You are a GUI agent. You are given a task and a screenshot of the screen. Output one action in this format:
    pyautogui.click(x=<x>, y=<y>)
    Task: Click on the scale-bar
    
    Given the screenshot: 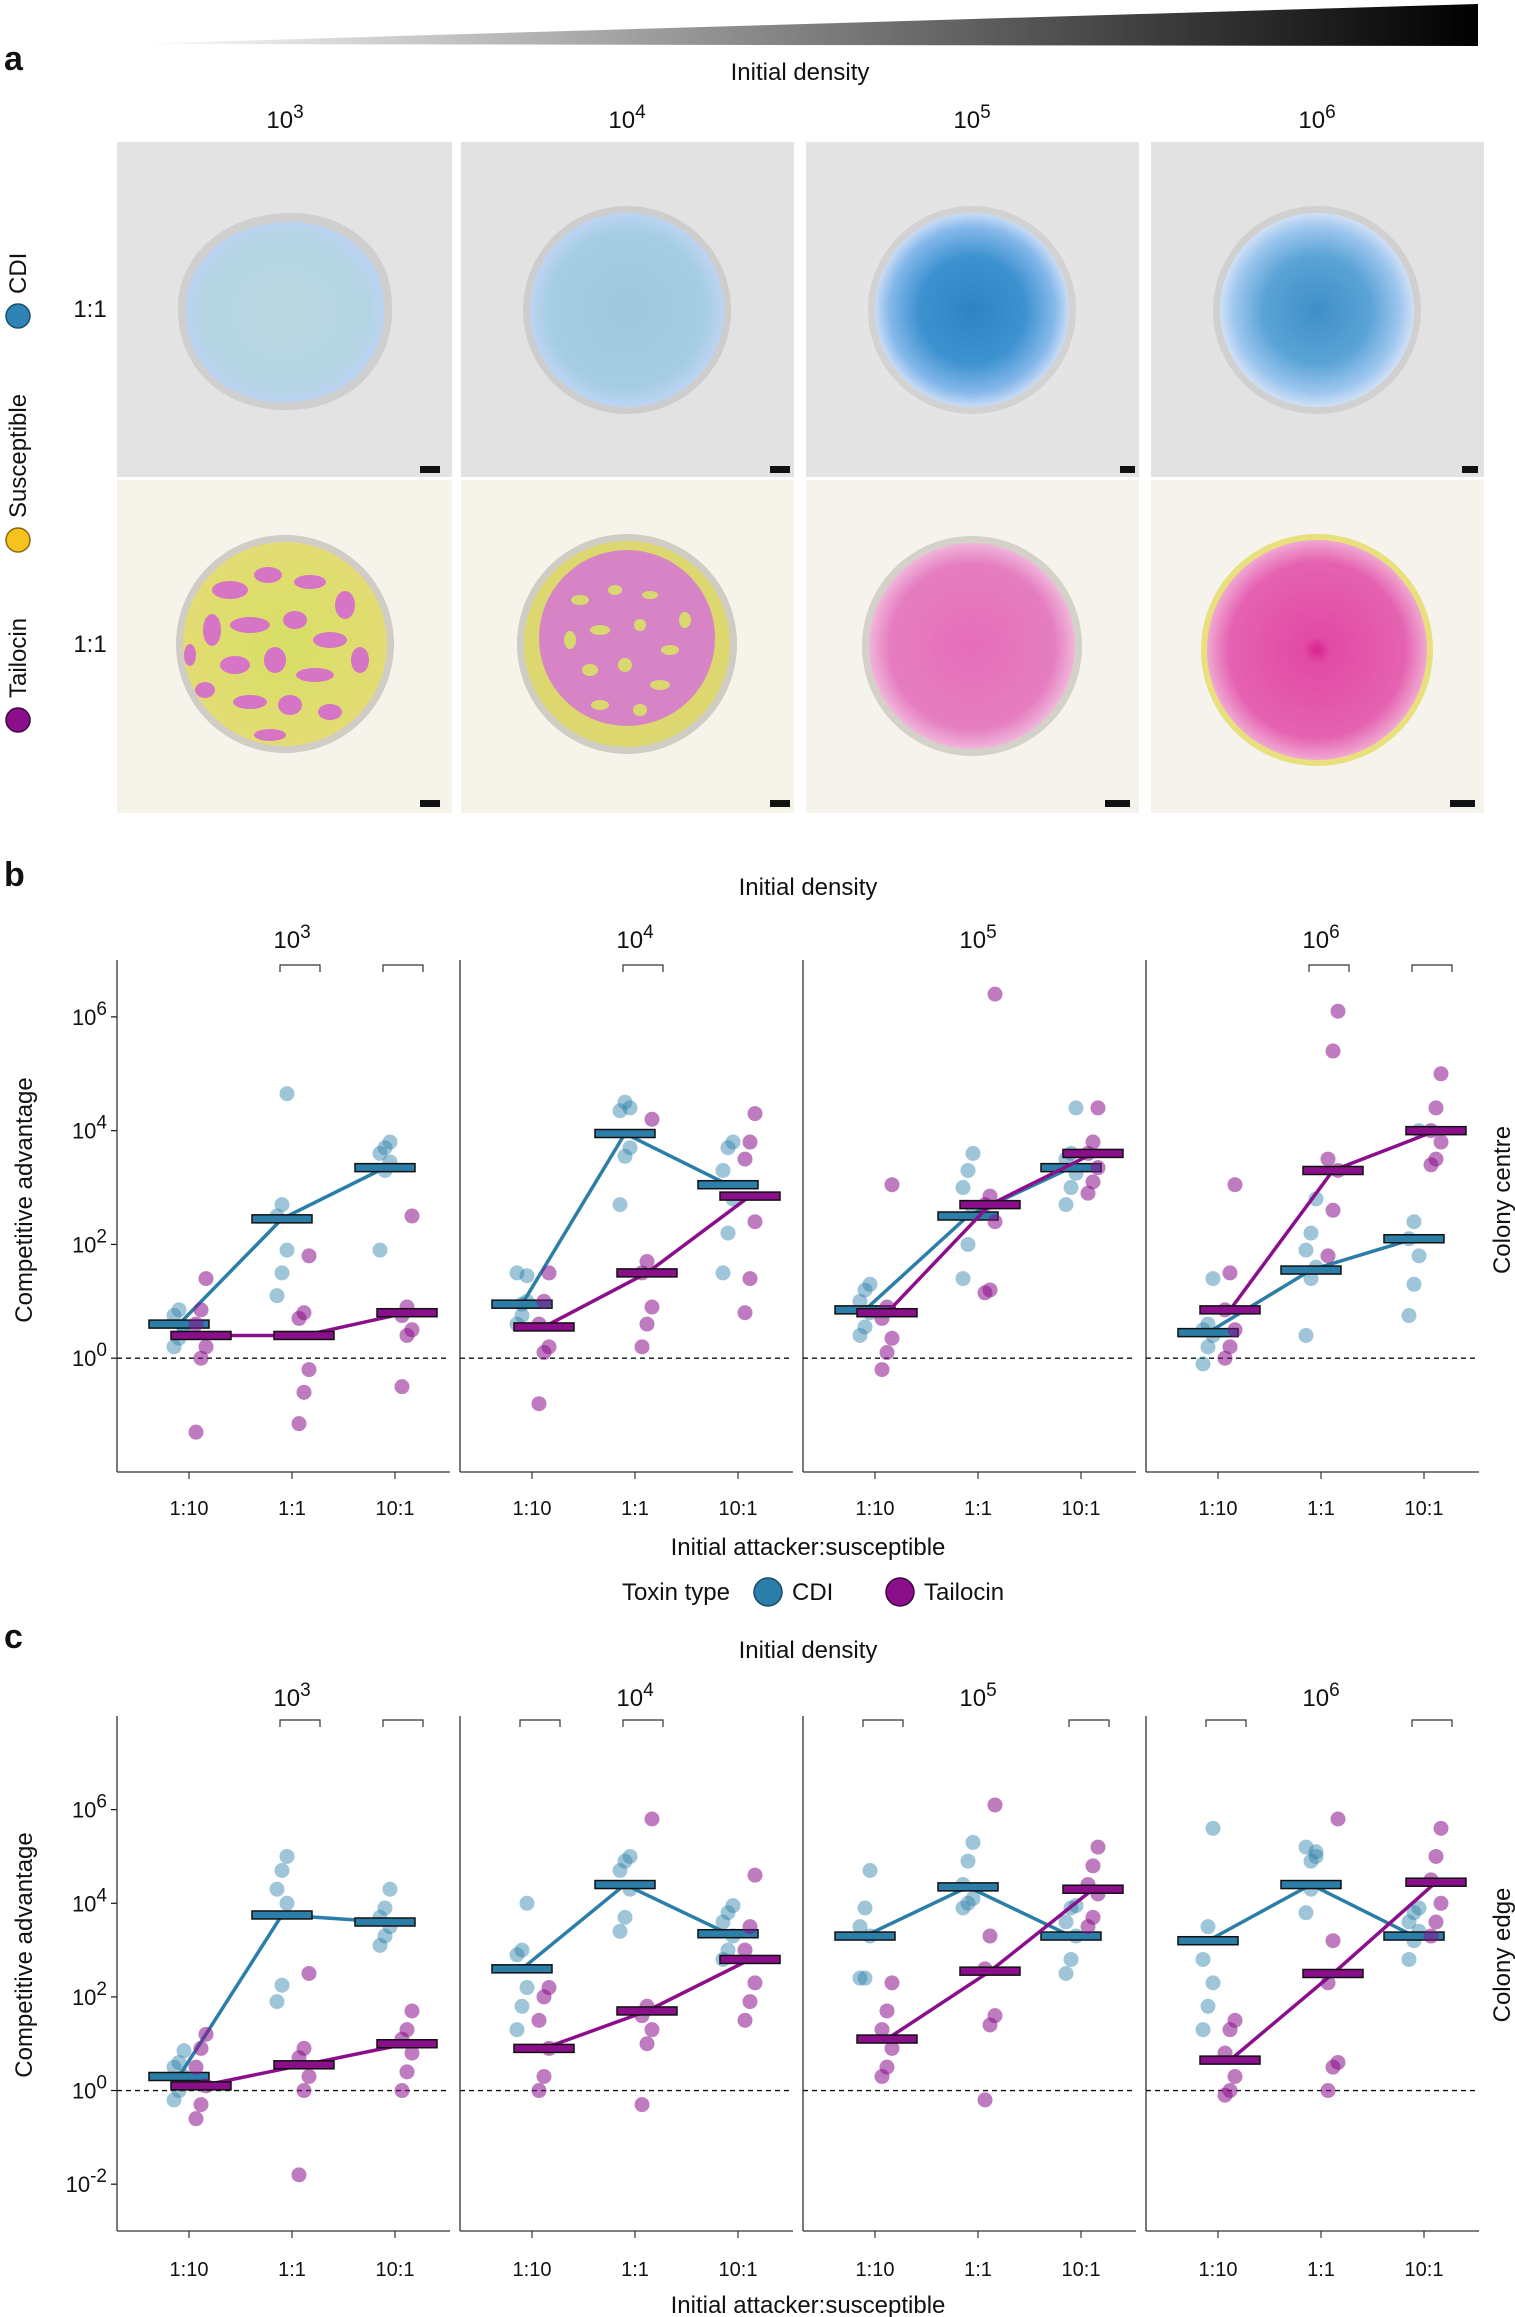 What is the action you would take?
    pyautogui.click(x=430, y=803)
    